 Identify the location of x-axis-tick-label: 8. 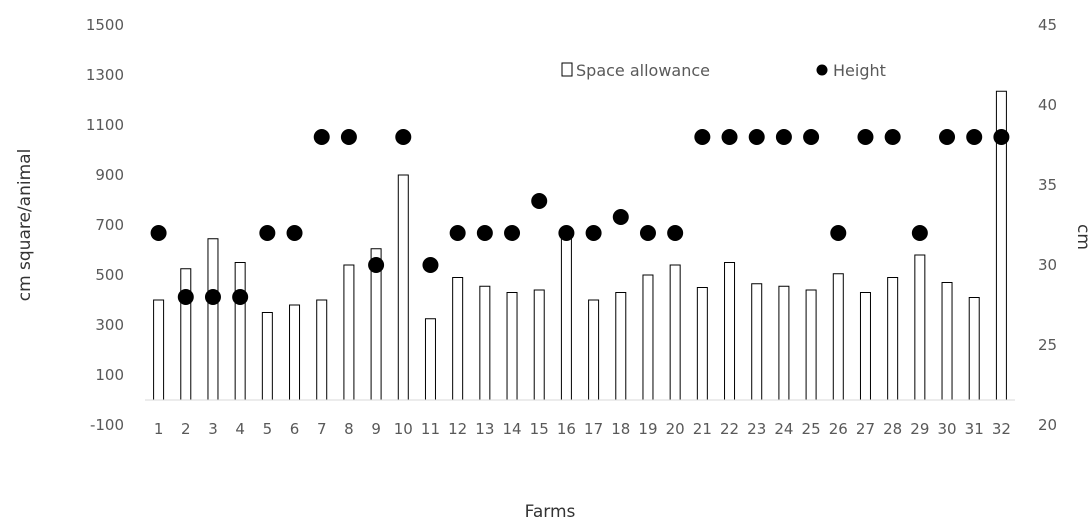
(349, 429).